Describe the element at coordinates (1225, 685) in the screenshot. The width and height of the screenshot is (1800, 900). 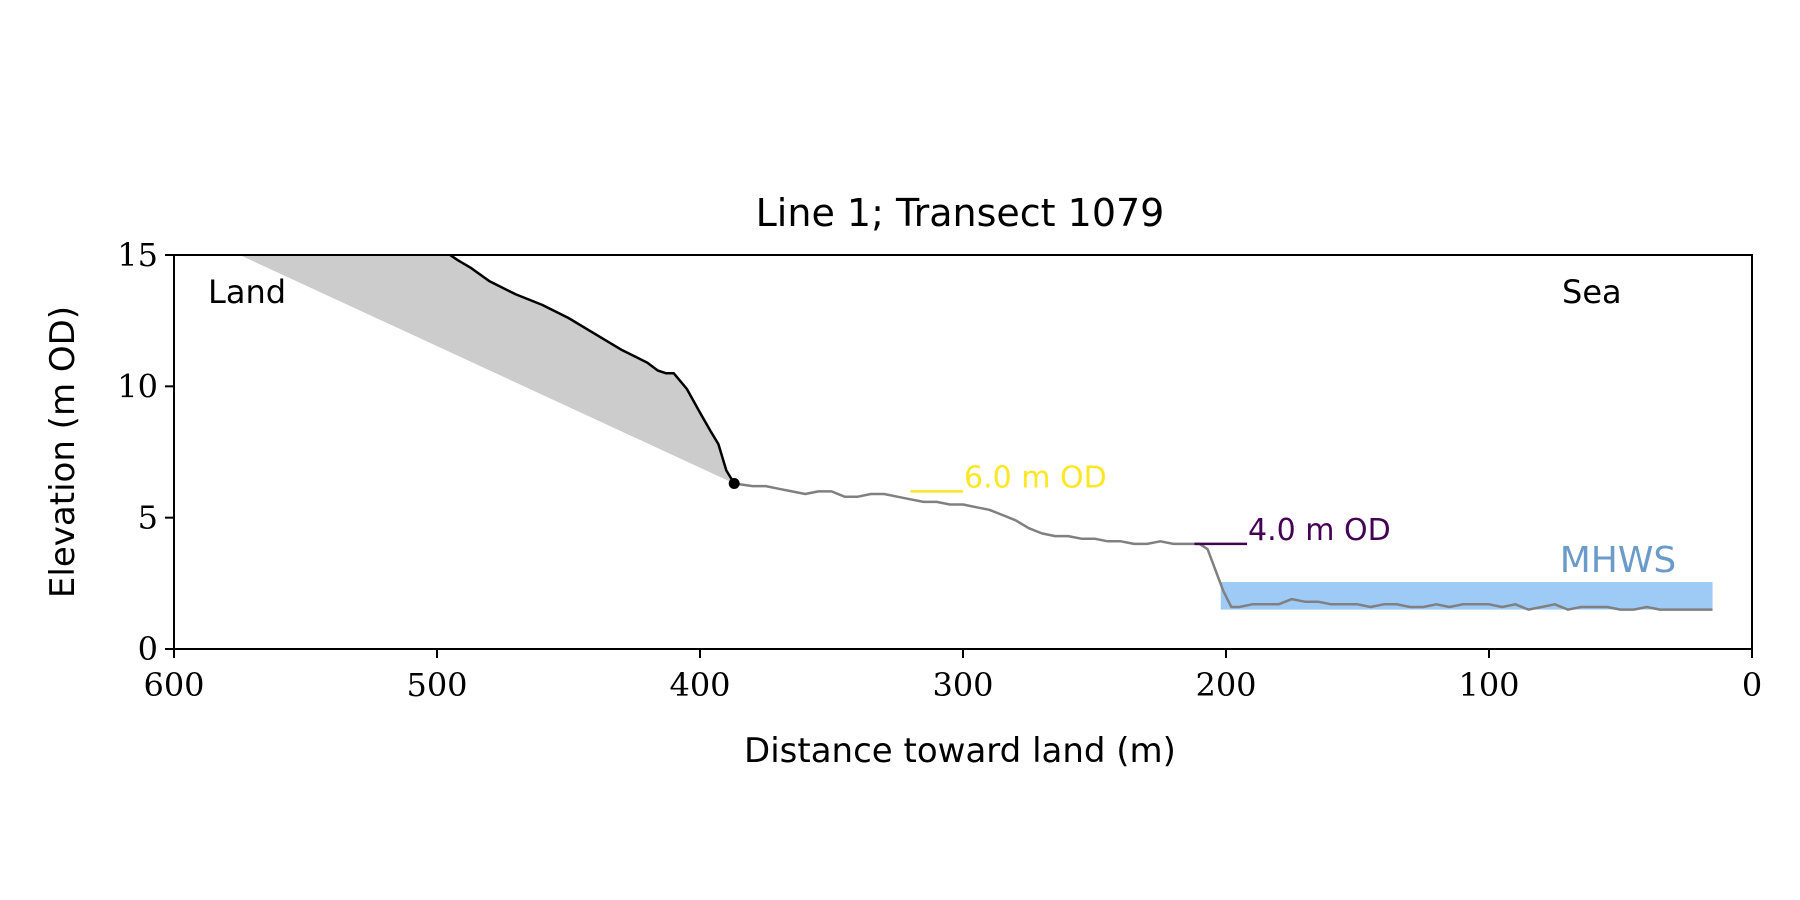
I see `x-tick-label: 200` at that location.